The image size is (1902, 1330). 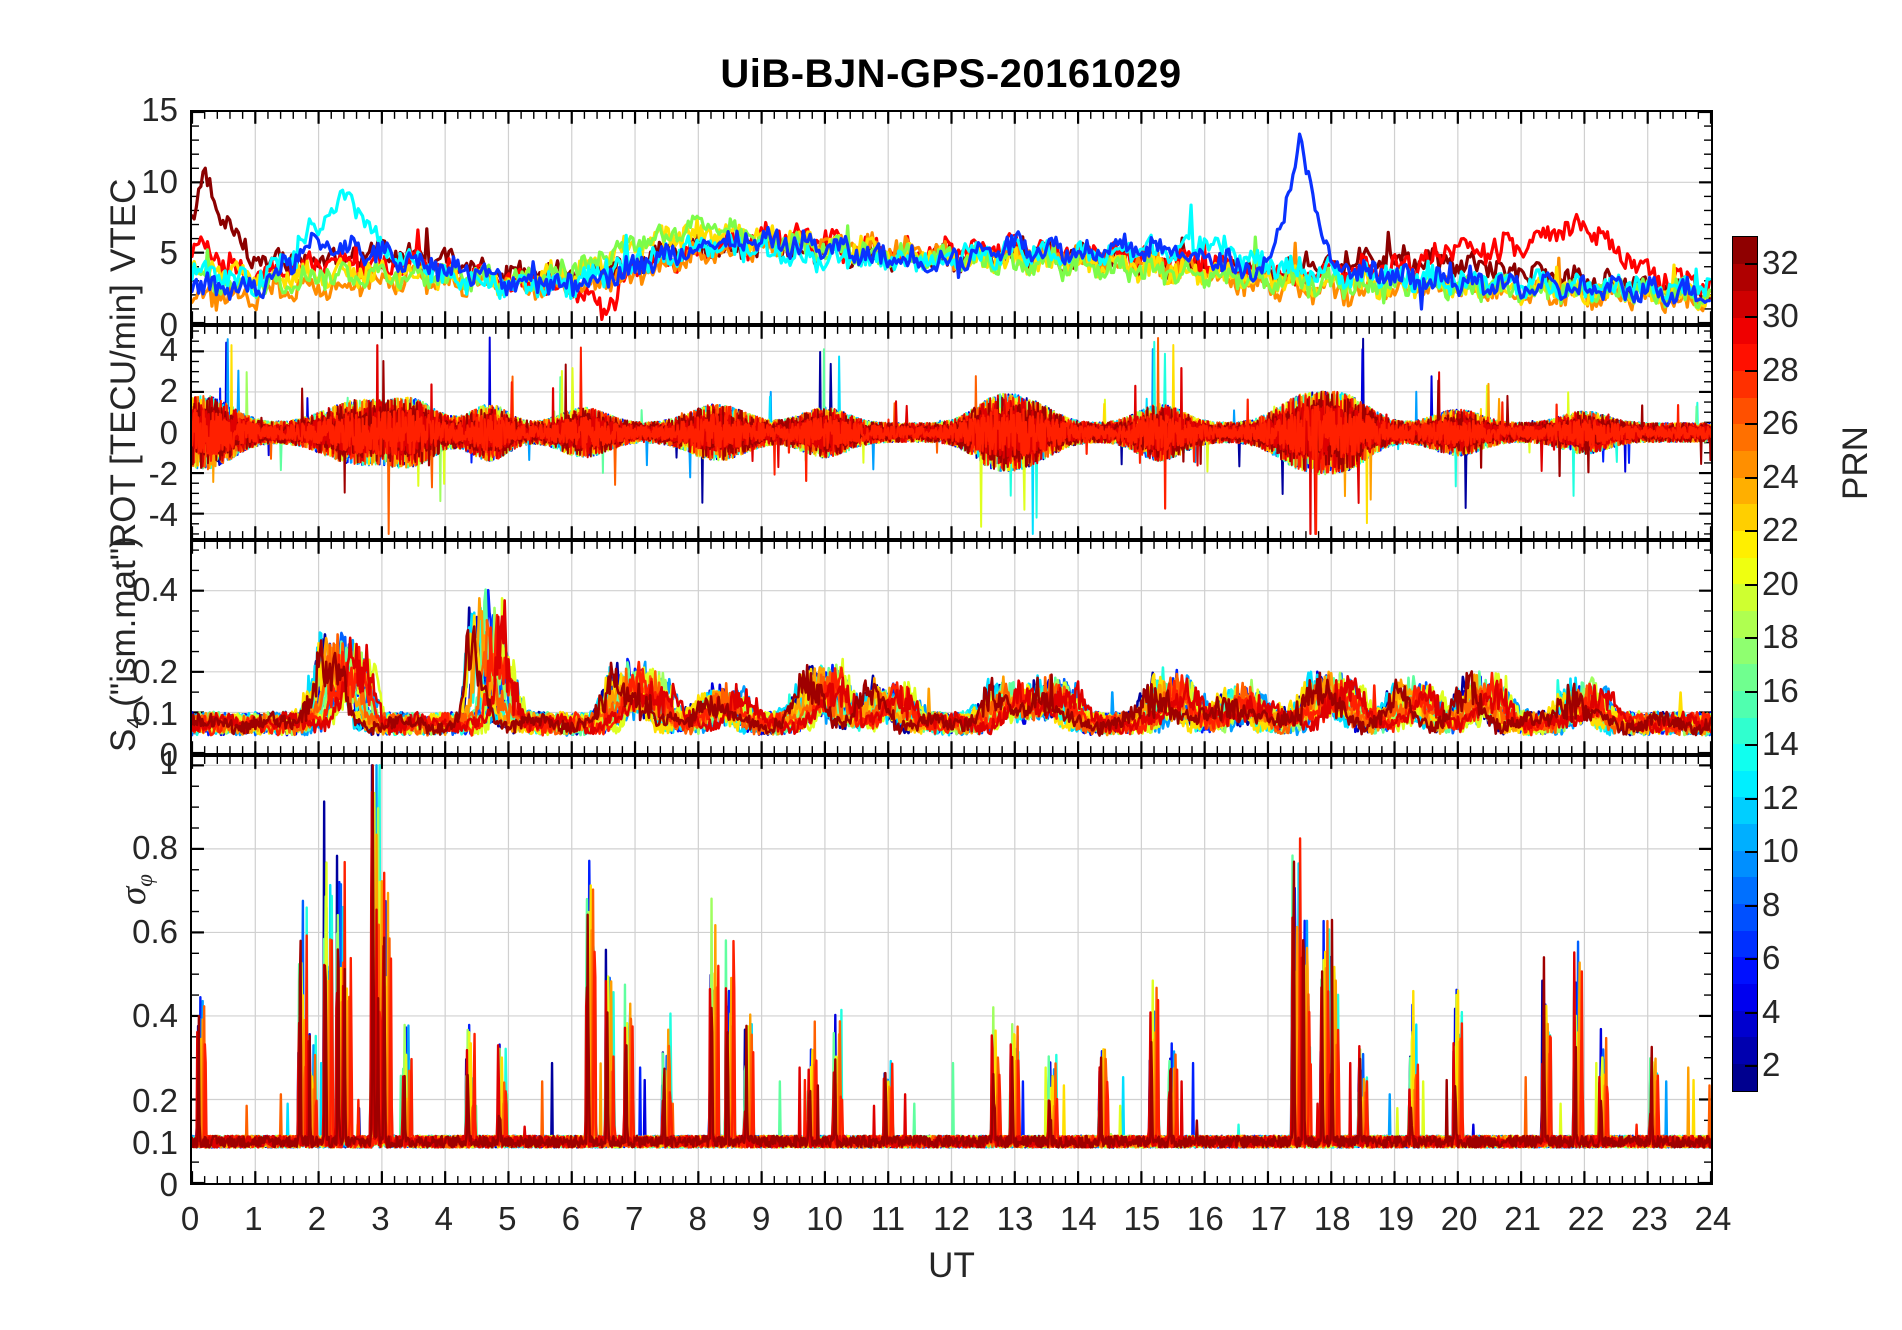 I want to click on y-tick-label: 5, so click(x=168, y=253).